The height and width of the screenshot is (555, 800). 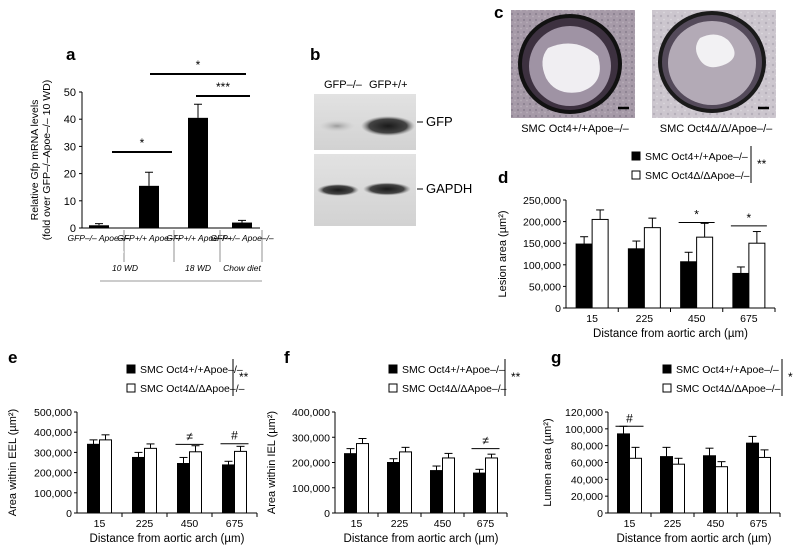 What do you see at coordinates (388, 126) in the screenshot?
I see `blot-gfp-band-pos` at bounding box center [388, 126].